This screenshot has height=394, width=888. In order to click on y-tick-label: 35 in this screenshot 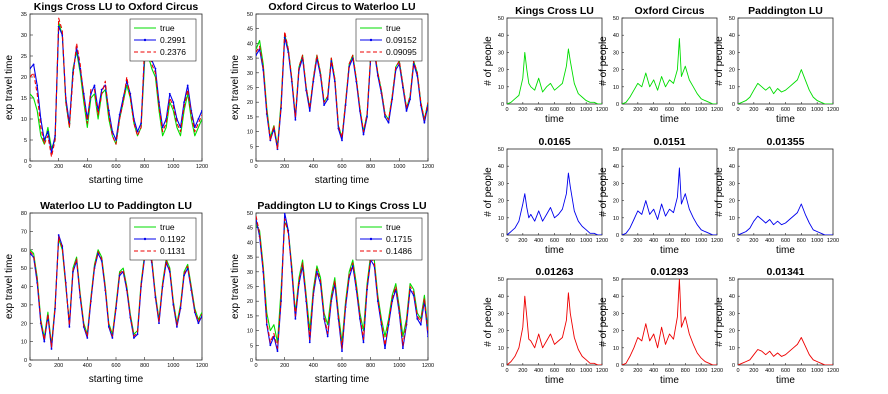, I will do `click(250, 59)`.